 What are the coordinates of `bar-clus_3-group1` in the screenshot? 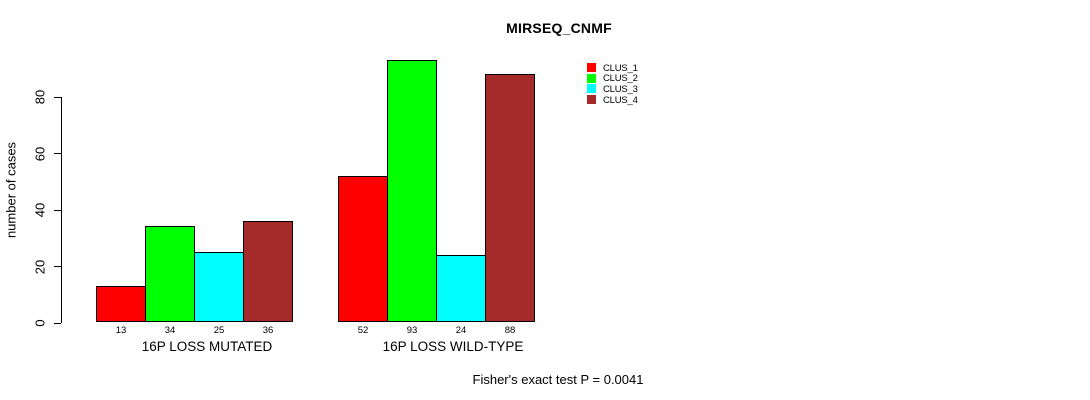 It's located at (219, 287).